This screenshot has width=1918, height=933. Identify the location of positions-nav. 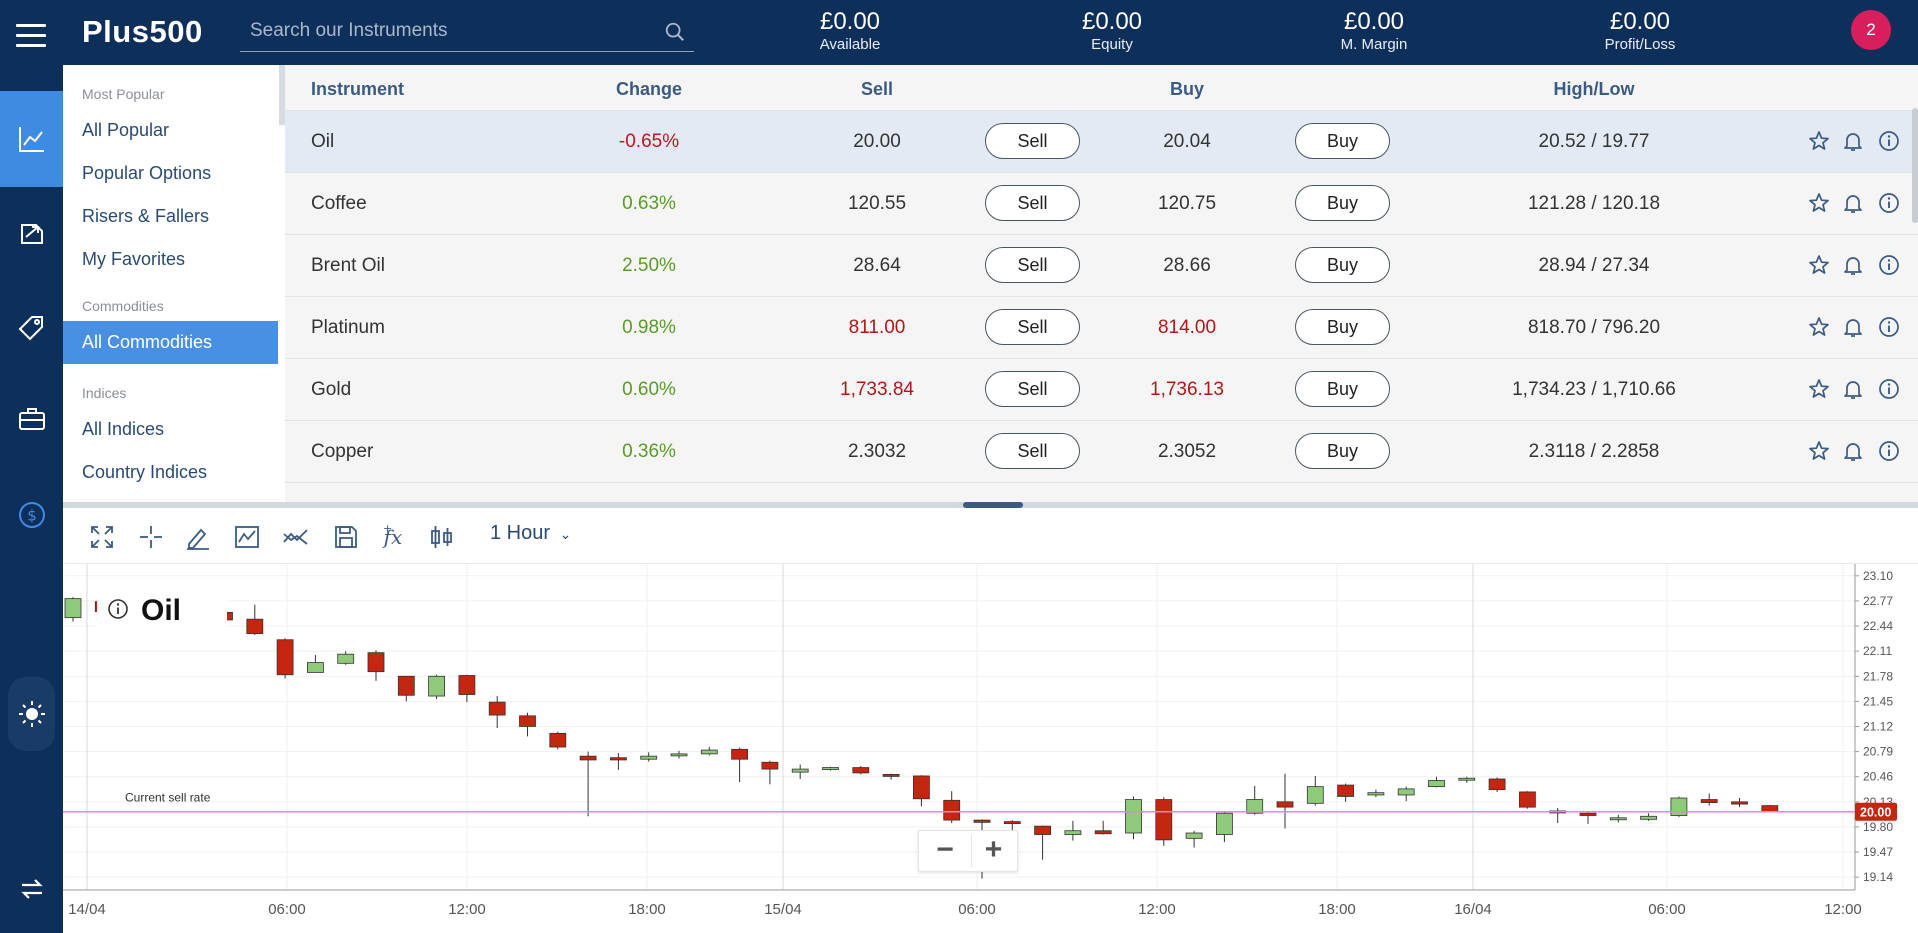
(31, 233).